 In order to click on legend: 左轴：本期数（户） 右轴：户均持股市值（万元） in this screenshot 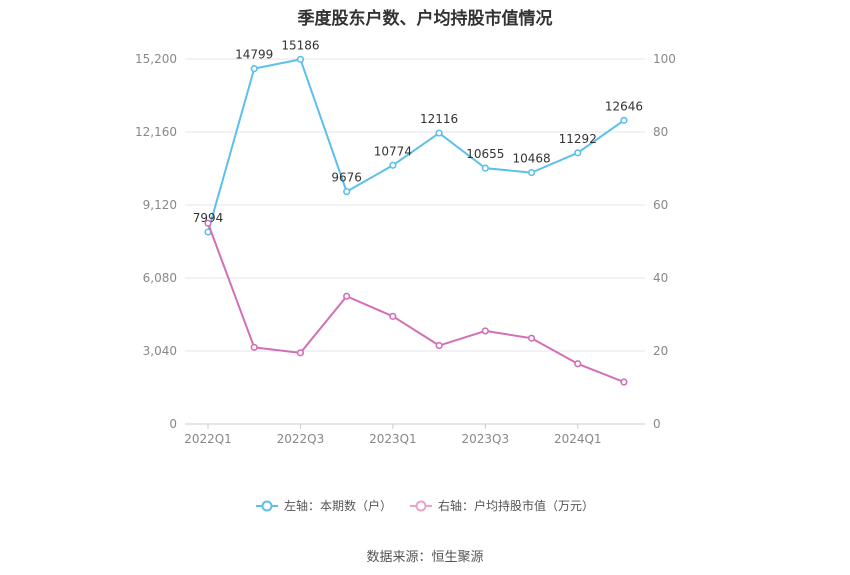, I will do `click(425, 505)`.